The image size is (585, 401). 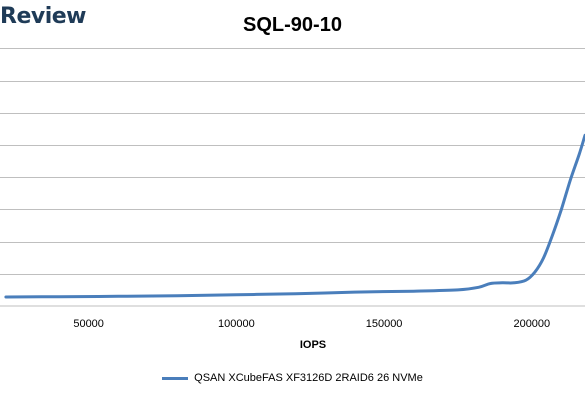 What do you see at coordinates (531, 324) in the screenshot?
I see `x-tick-label: 200000` at bounding box center [531, 324].